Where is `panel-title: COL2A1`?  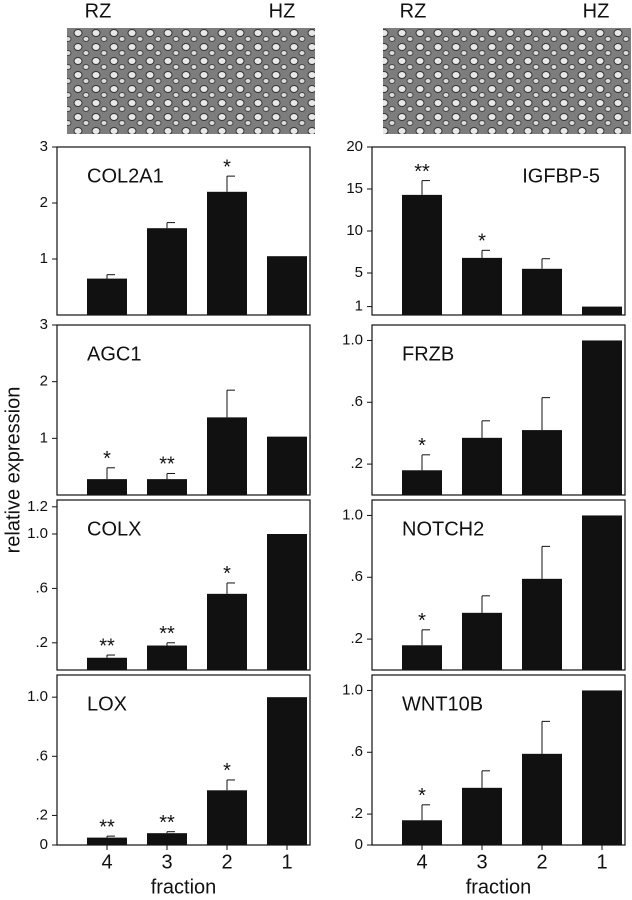 panel-title: COL2A1 is located at coordinates (125, 176).